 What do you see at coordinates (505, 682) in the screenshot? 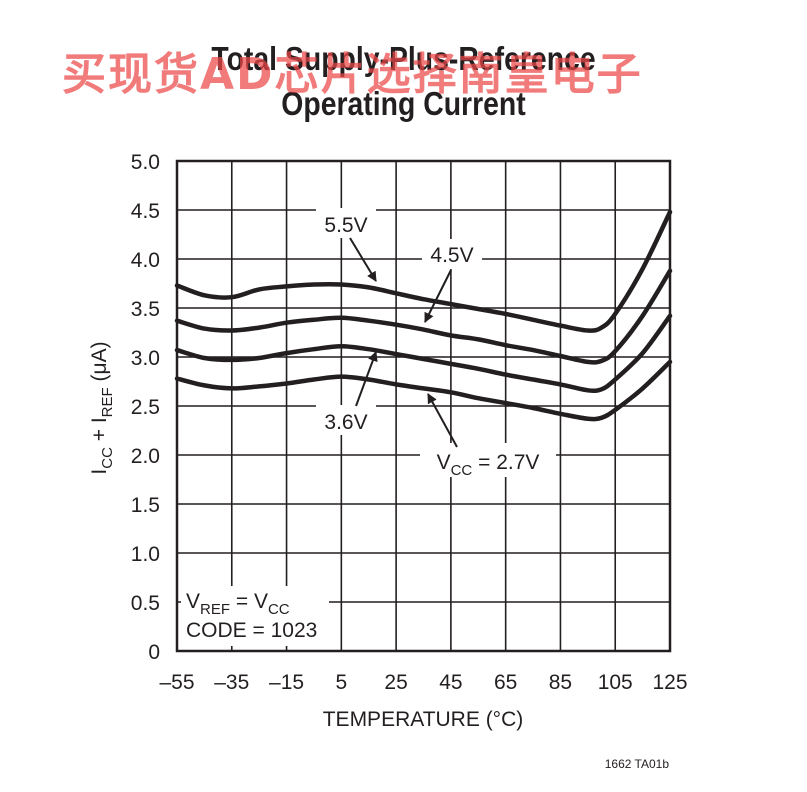
I see `x-tick-label: 65` at bounding box center [505, 682].